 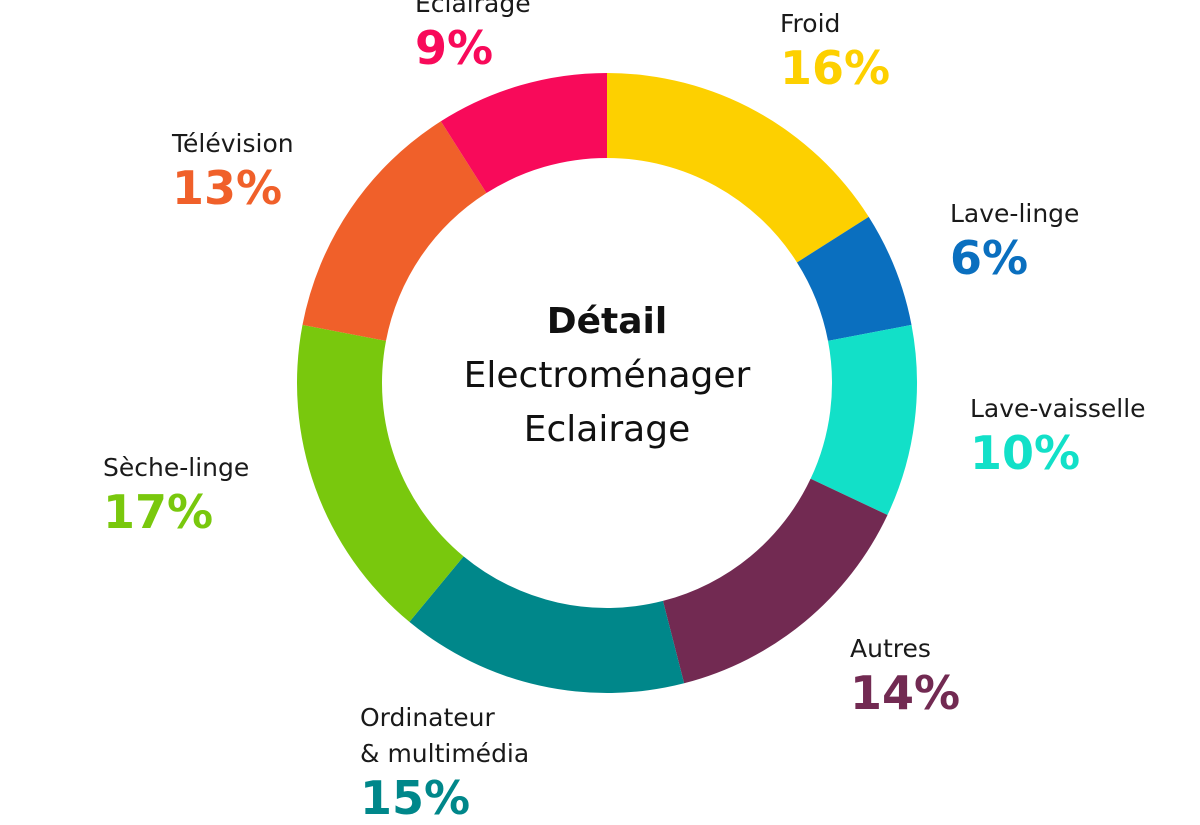 I want to click on value-label: 13%, so click(x=227, y=188).